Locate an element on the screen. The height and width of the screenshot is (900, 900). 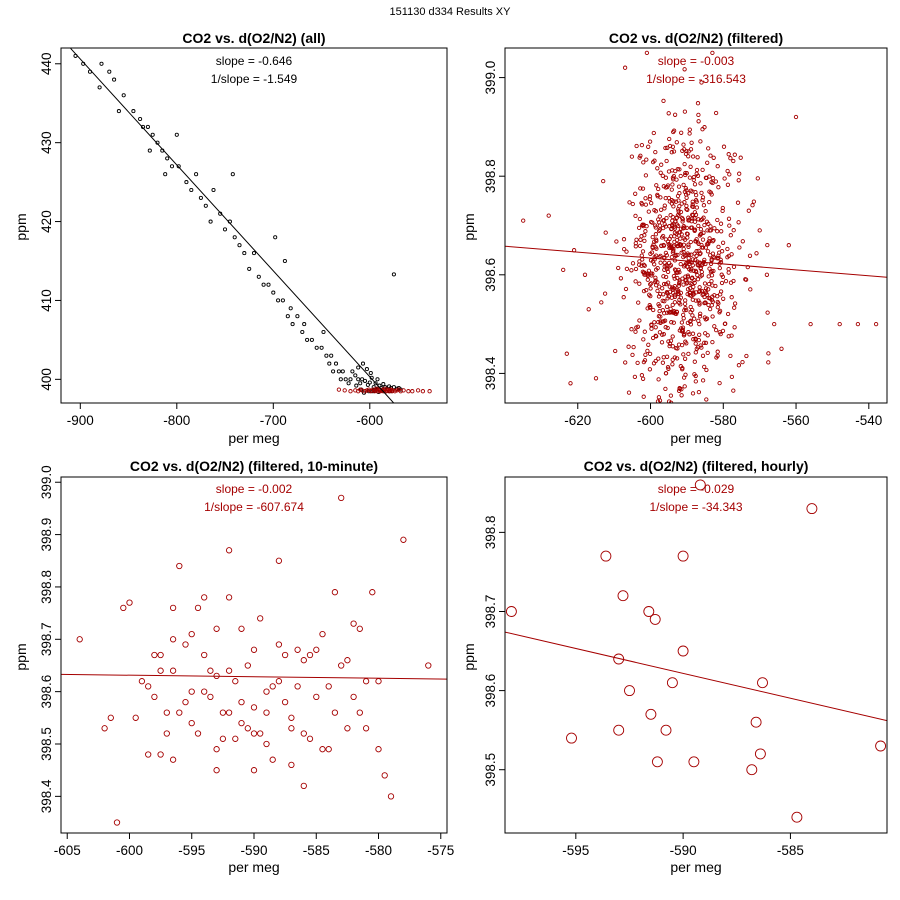
x-tick-label: -600 is located at coordinates (369, 420).